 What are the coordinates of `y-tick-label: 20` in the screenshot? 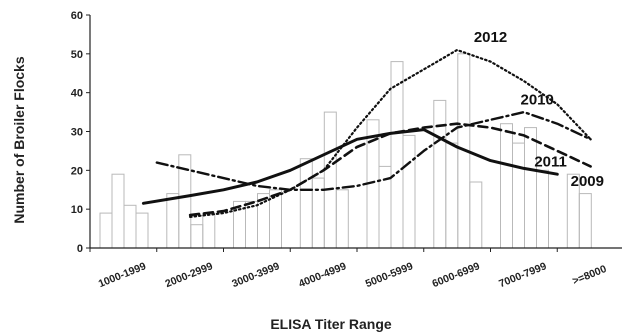 It's located at (77, 171).